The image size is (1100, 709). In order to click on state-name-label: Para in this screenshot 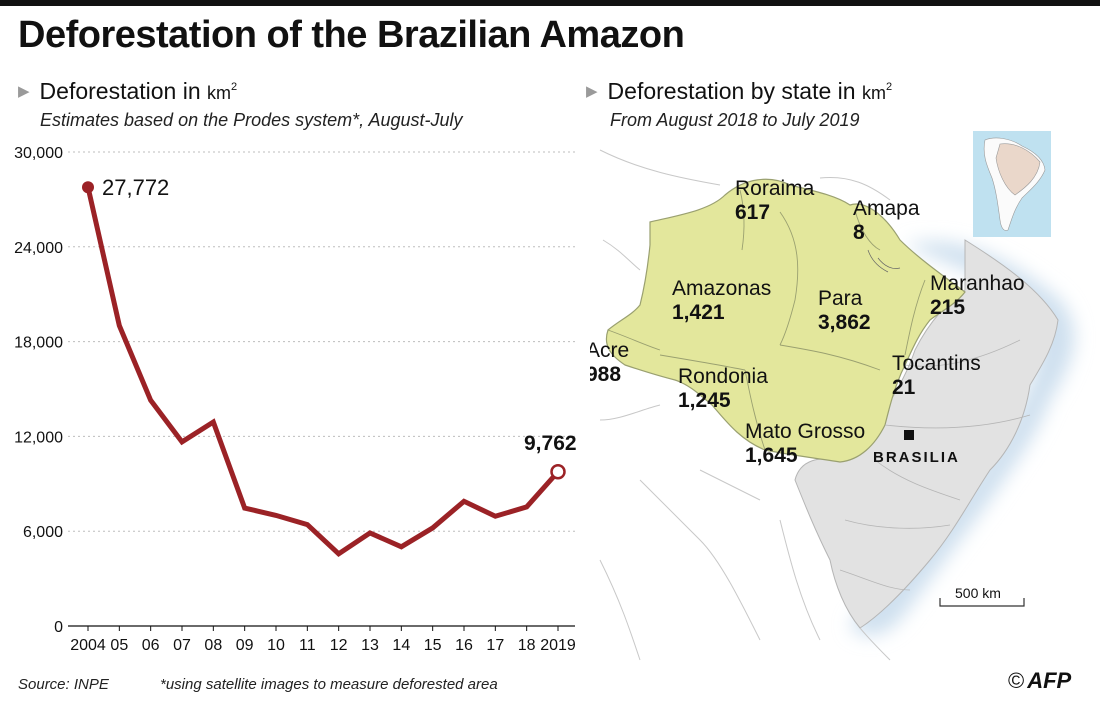, I will do `click(840, 298)`.